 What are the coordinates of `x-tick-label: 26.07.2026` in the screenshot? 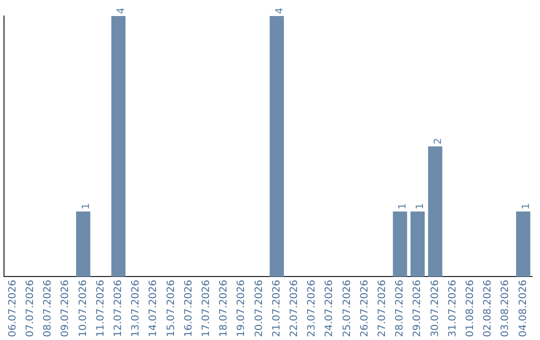 It's located at (364, 309).